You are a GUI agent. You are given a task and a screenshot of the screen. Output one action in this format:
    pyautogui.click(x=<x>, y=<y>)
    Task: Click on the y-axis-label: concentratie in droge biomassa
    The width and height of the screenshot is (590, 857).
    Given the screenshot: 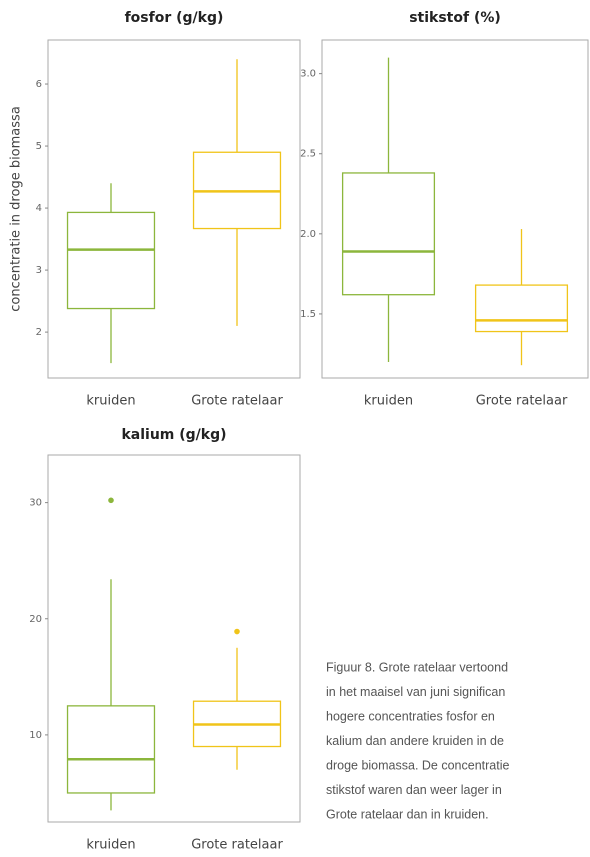 What is the action you would take?
    pyautogui.click(x=16, y=209)
    